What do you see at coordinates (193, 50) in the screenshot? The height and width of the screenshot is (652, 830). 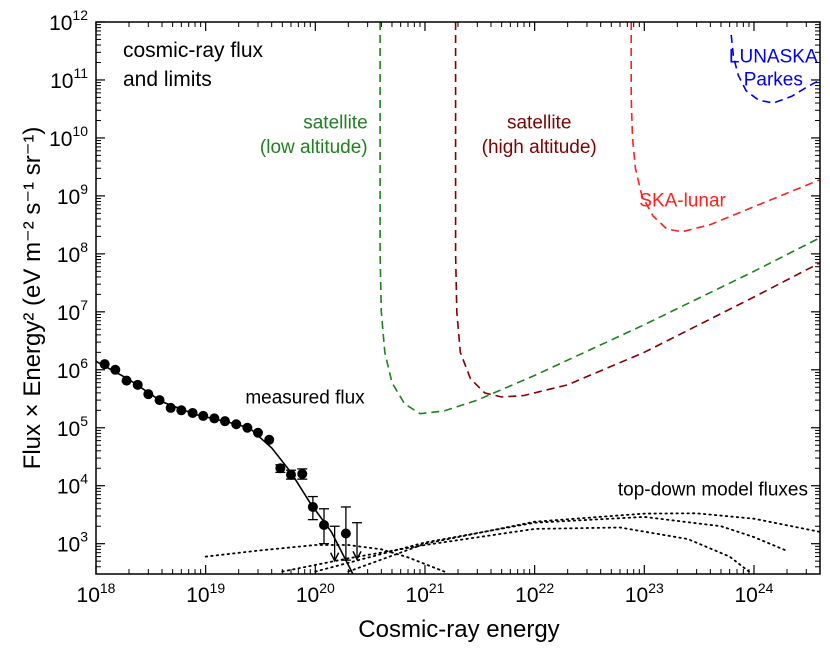 I see `chart-title-line-1: cosmic-ray flux` at bounding box center [193, 50].